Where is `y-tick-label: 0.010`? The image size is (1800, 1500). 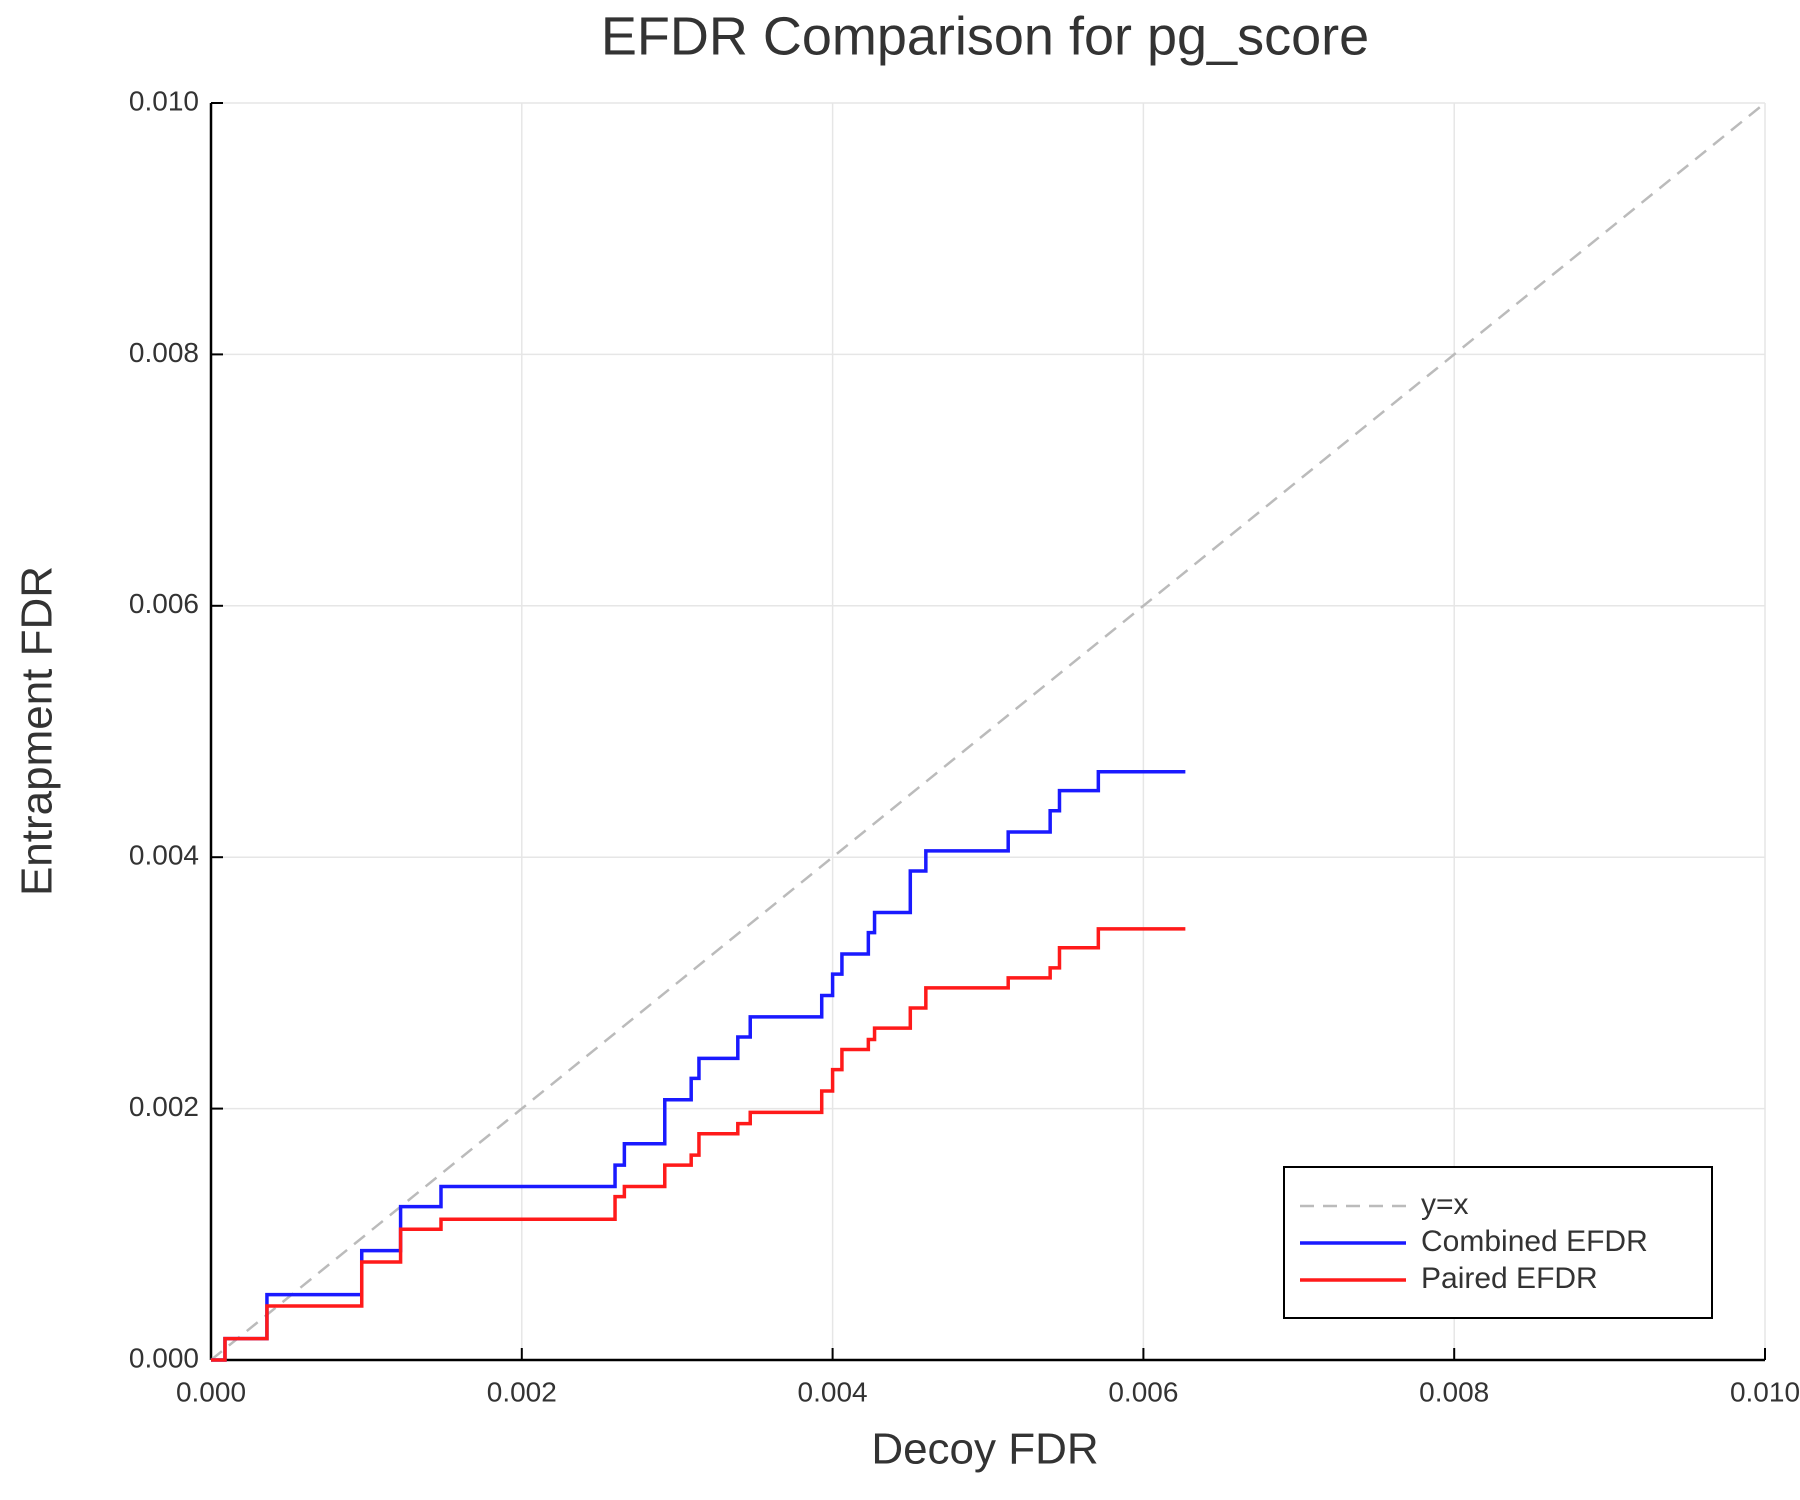 y-tick-label: 0.010 is located at coordinates (164, 100).